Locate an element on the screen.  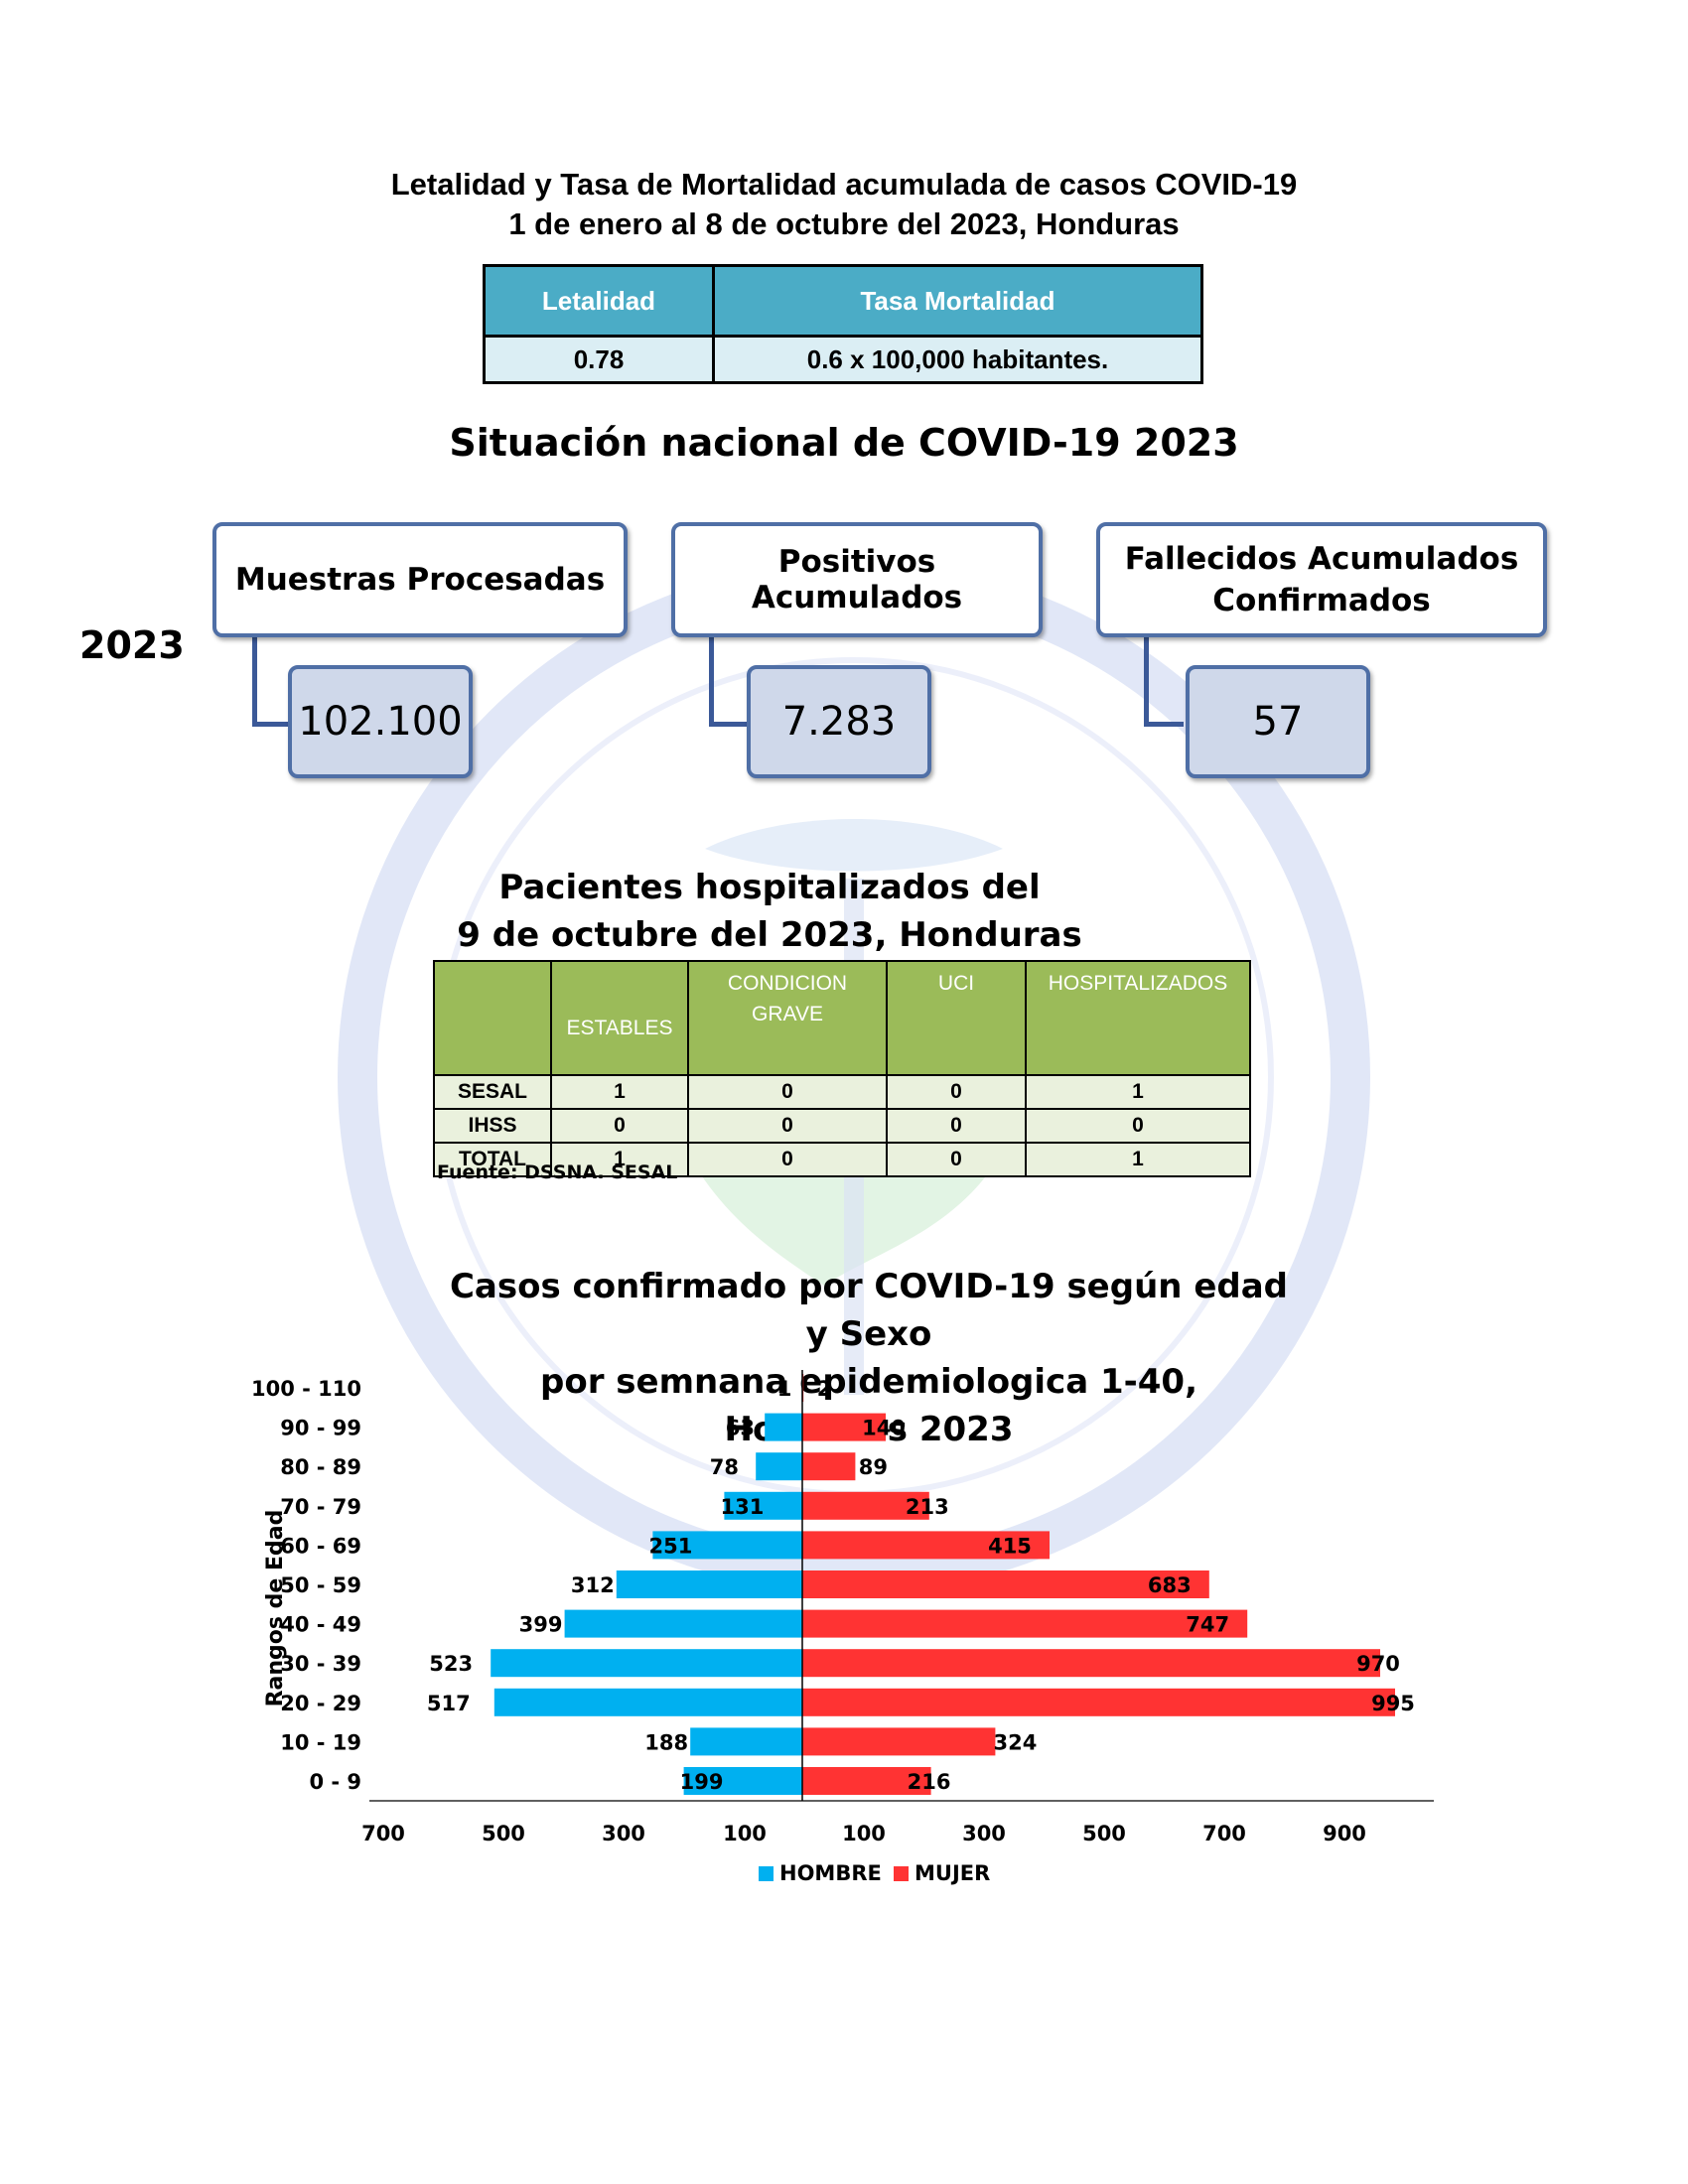
kpi-label-fallecidos-line2: Confirmados is located at coordinates (1321, 600).